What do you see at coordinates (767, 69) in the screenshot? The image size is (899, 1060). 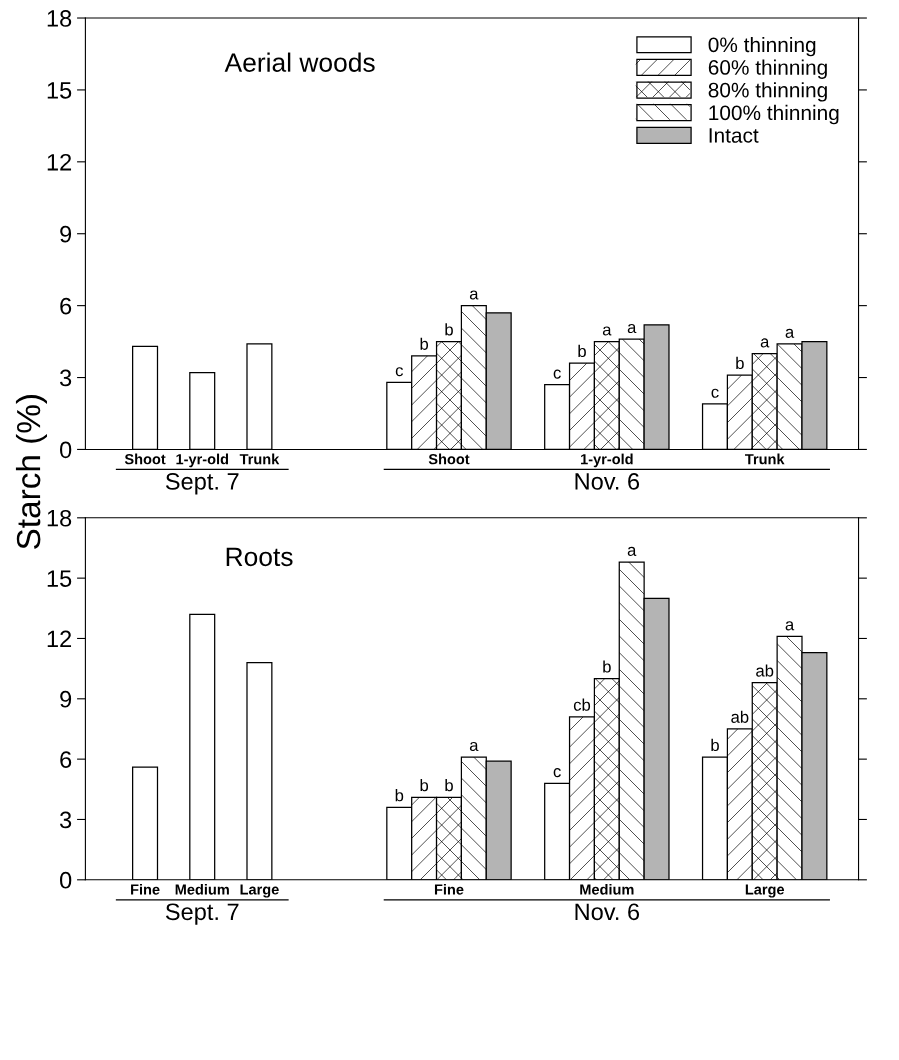 I see `legend-label: 60% thinning` at bounding box center [767, 69].